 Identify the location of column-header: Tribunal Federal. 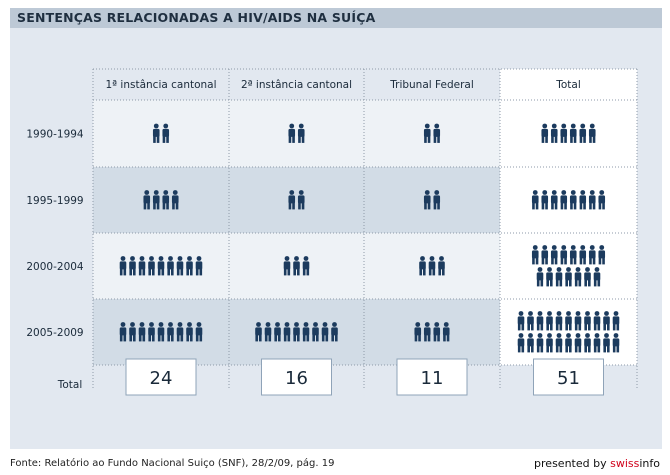
(431, 85).